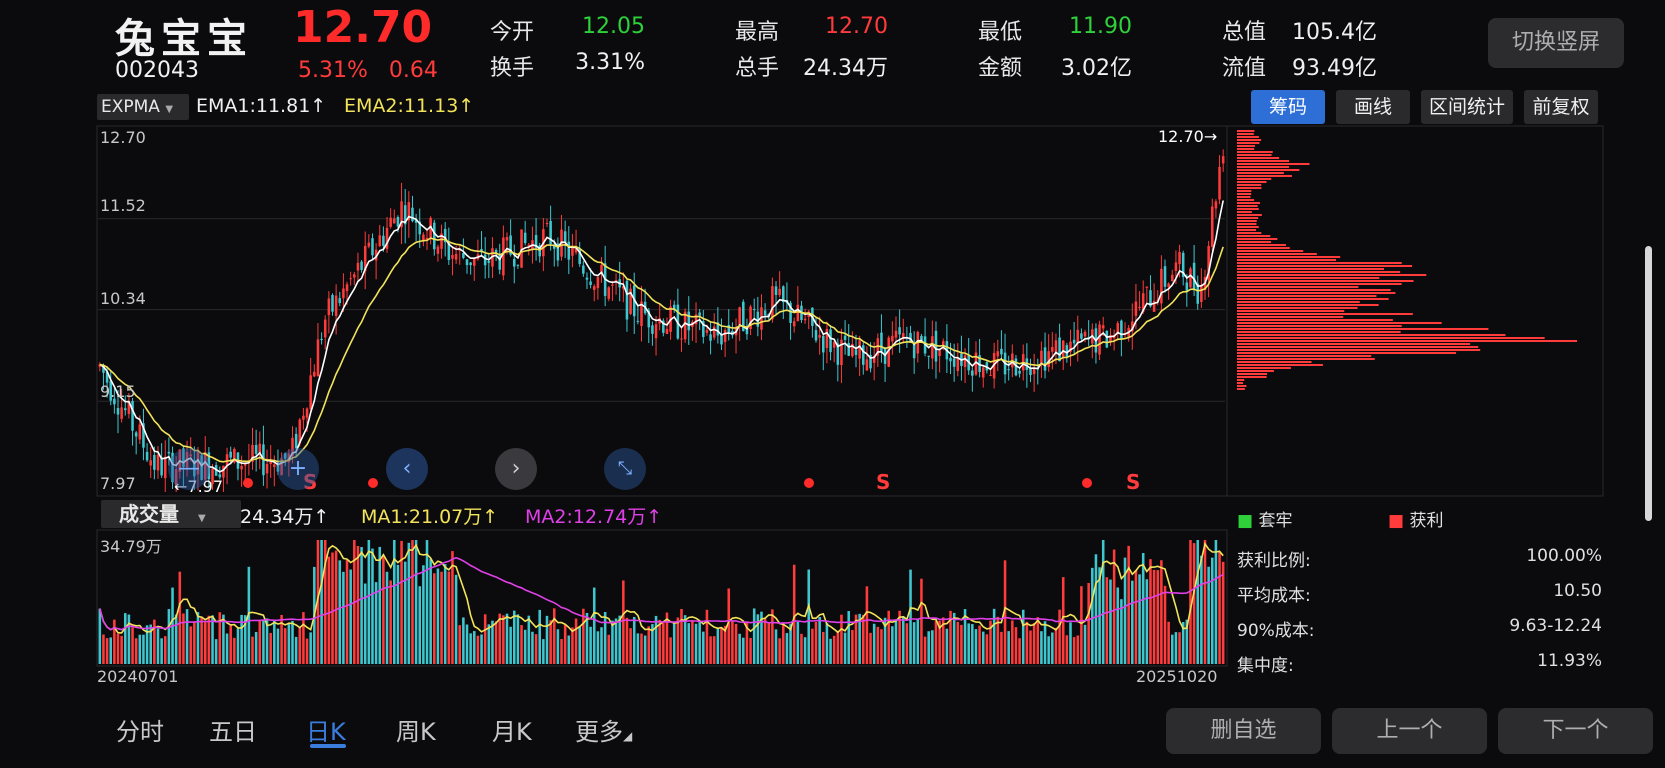 The image size is (1665, 768). Describe the element at coordinates (373, 483) in the screenshot. I see `signal-dot` at that location.